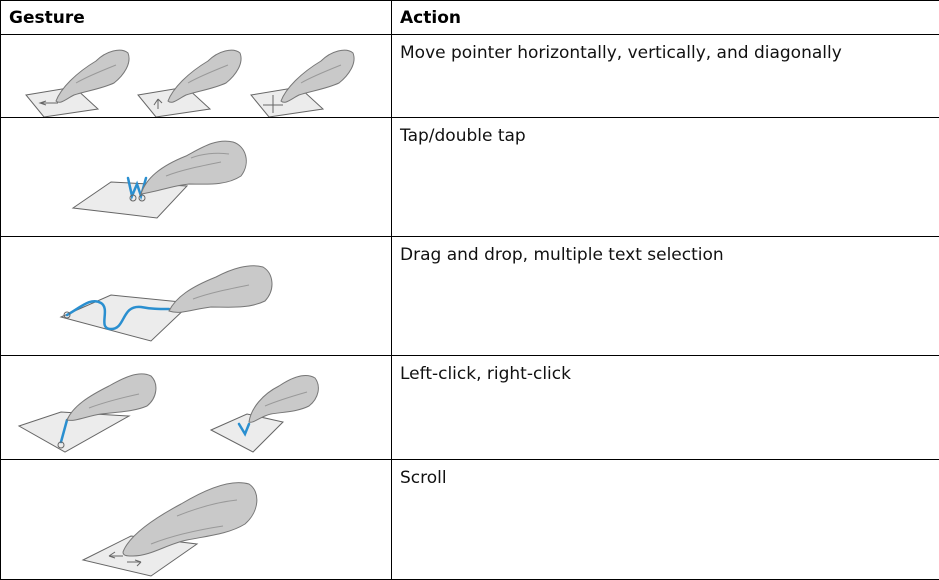 Image resolution: width=939 pixels, height=580 pixels. Describe the element at coordinates (665, 17) in the screenshot. I see `header-cell: Action` at that location.